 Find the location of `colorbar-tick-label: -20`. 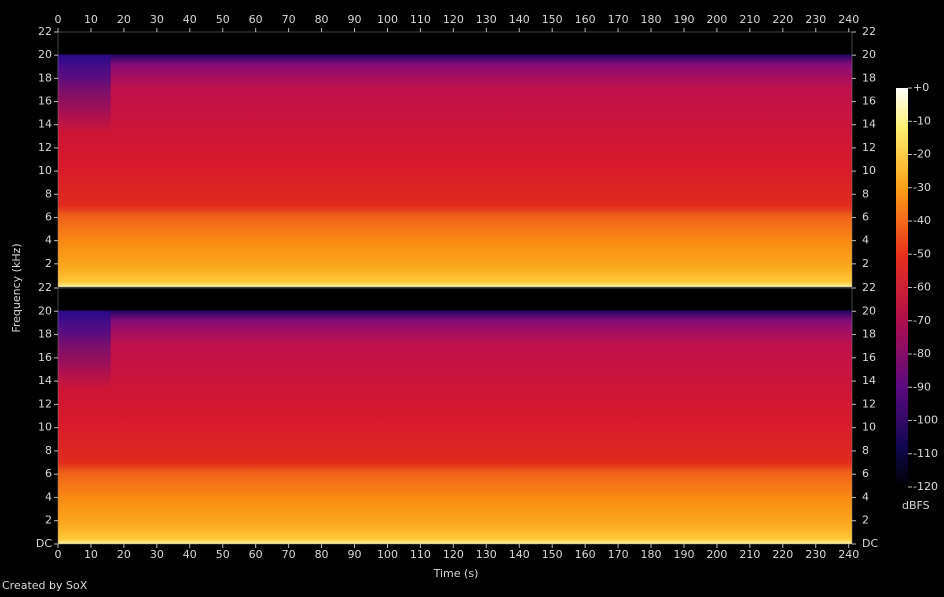

colorbar-tick-label: -20 is located at coordinates (922, 154).